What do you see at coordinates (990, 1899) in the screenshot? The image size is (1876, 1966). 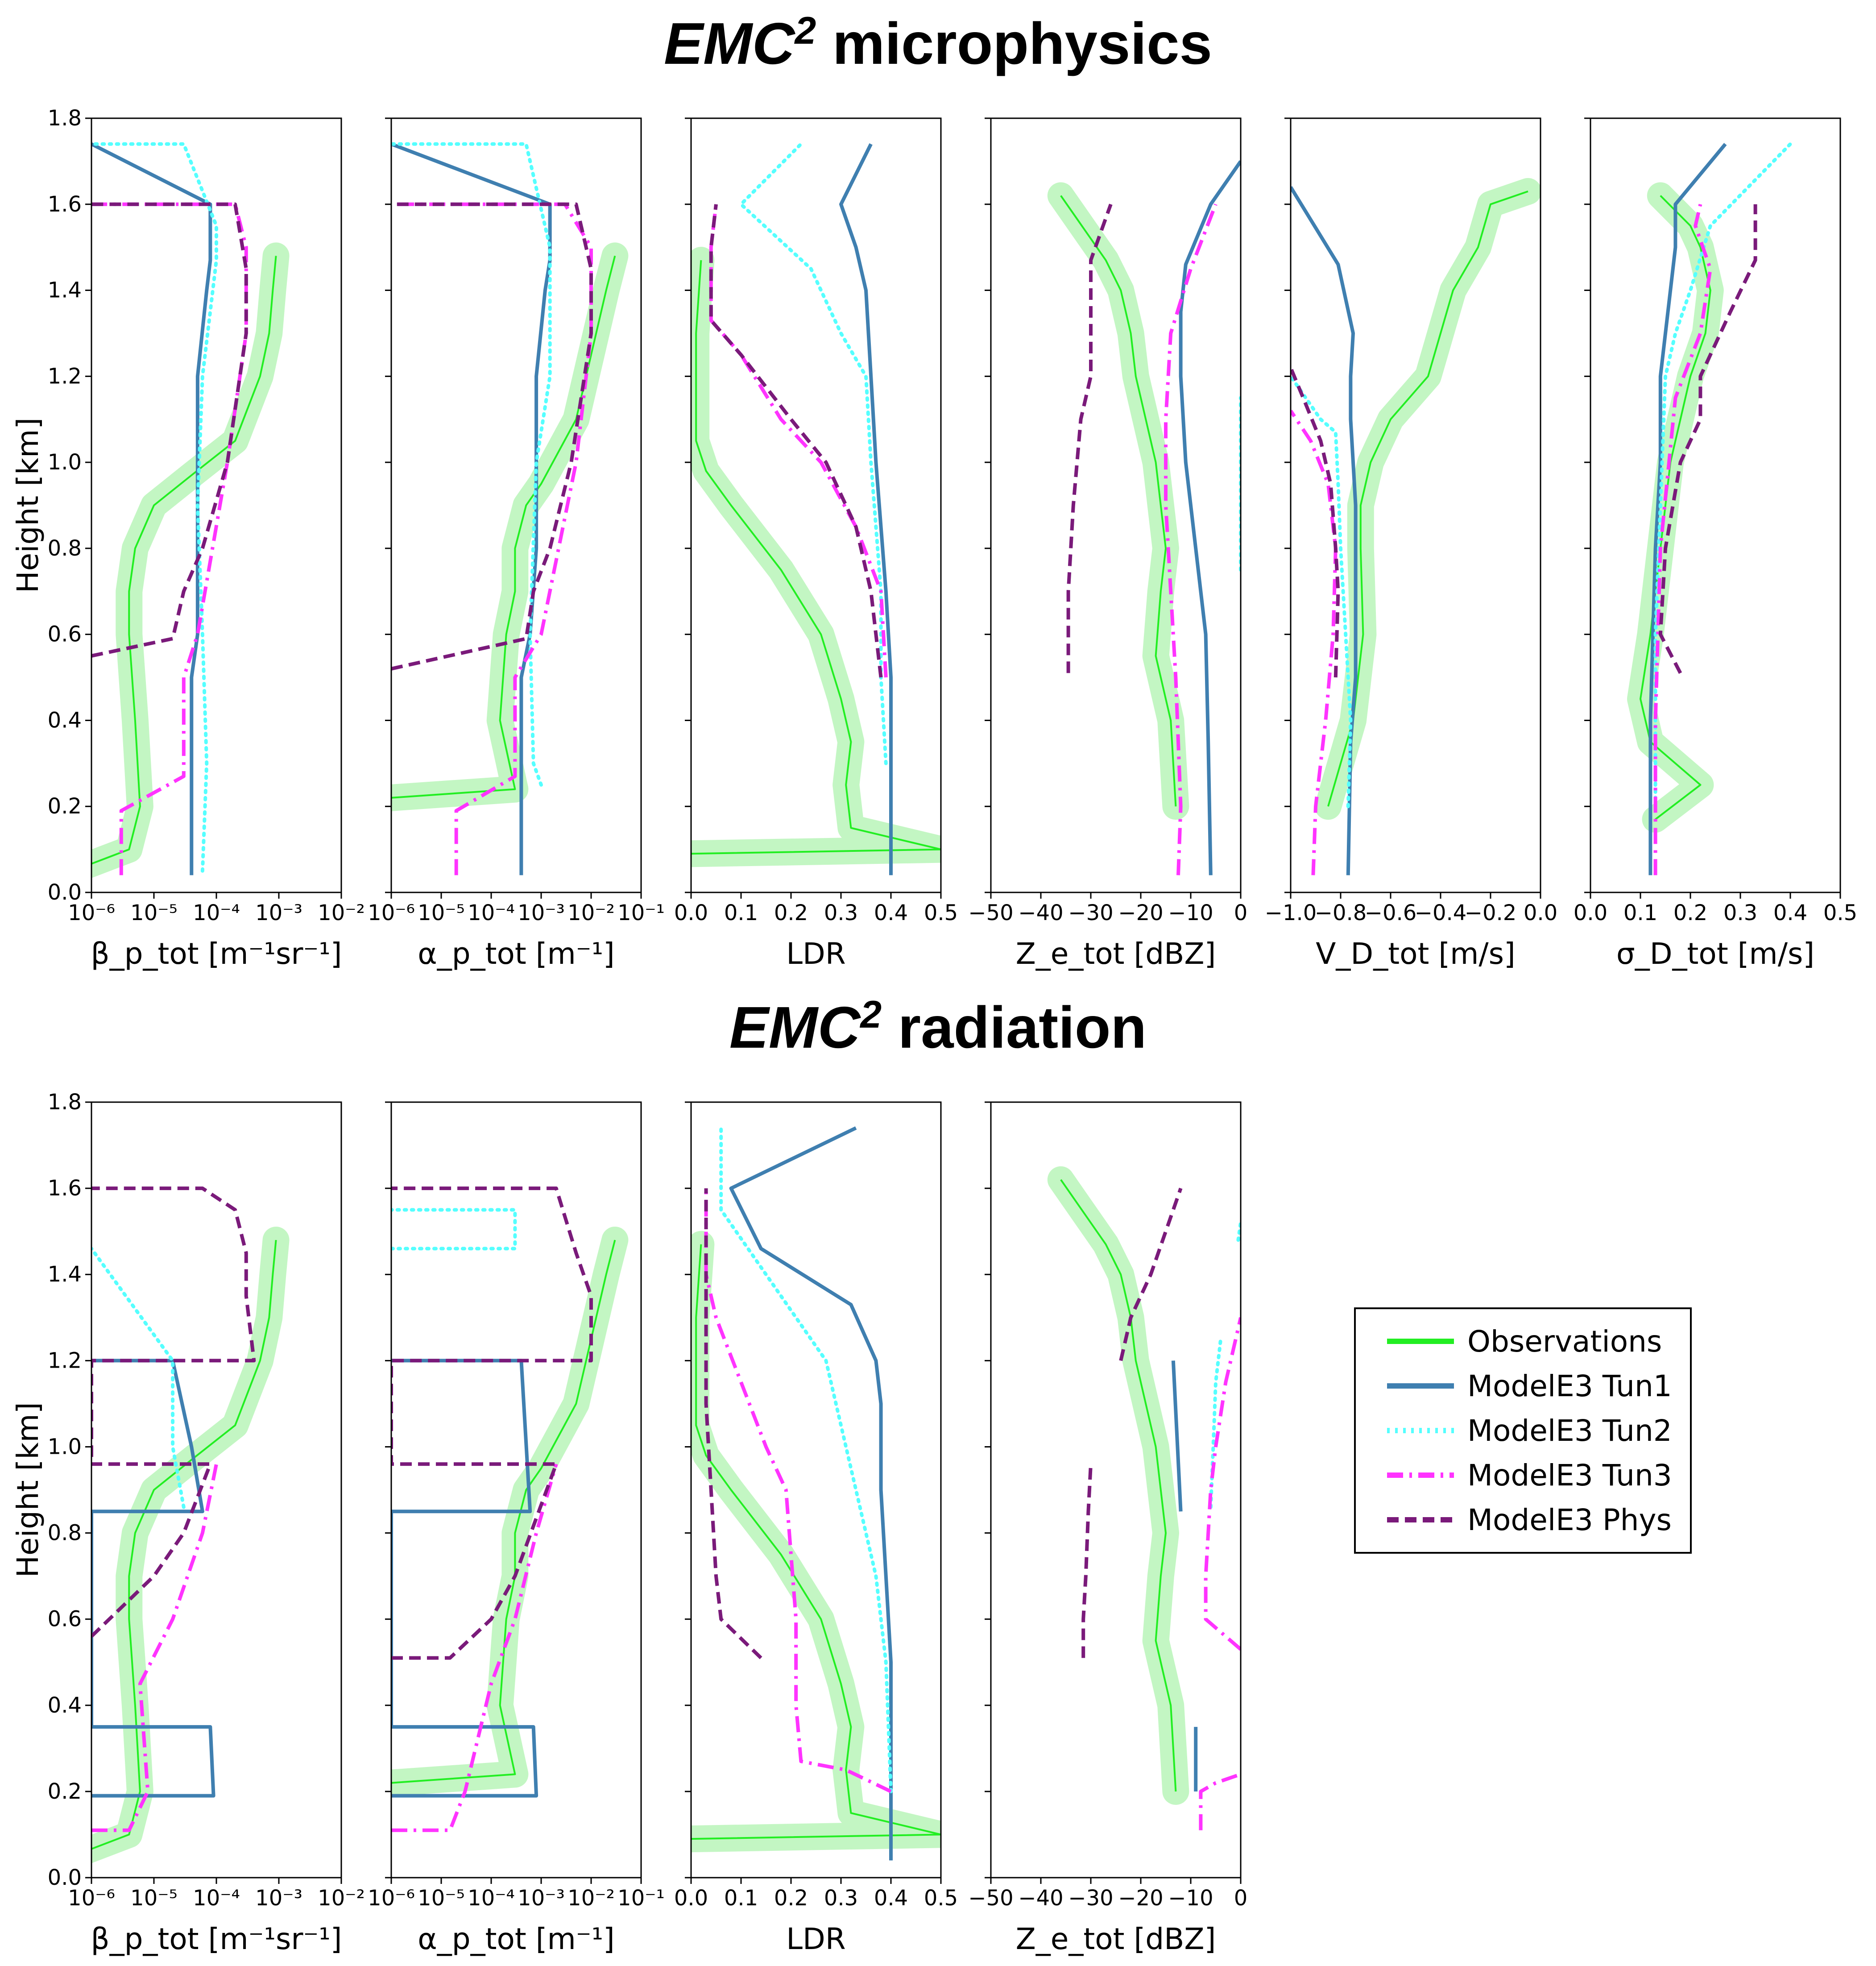 I see `x-tick-label: −50` at bounding box center [990, 1899].